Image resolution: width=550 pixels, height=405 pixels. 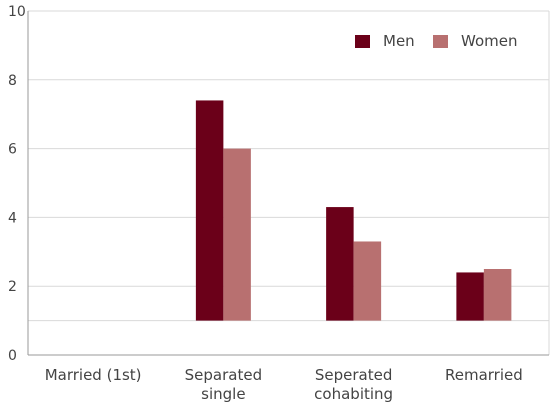 I want to click on category-label: Married (1st), so click(x=93, y=375).